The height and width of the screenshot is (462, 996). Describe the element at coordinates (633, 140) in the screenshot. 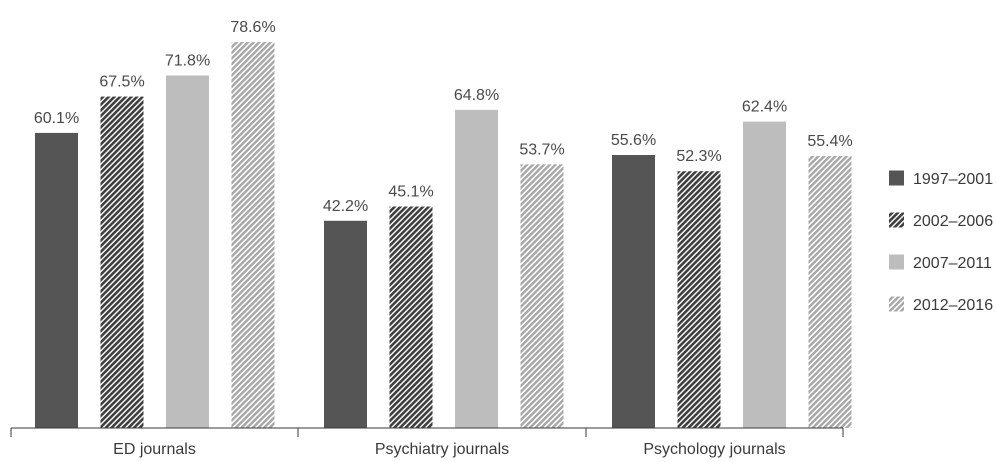

I see `bar-value-label: 55.6%` at that location.